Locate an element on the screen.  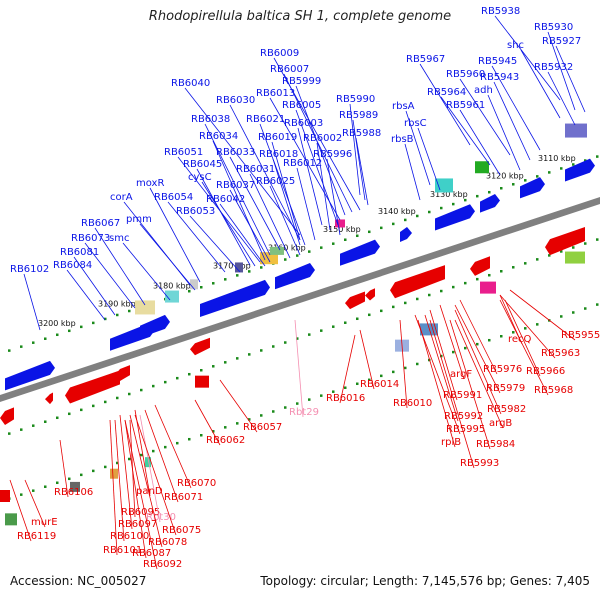
top-gene-label: RB6018 is located at coordinates (278, 154).